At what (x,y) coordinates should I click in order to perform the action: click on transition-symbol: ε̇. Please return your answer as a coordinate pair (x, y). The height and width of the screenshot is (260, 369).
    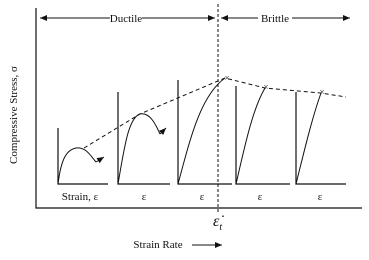
    Looking at the image, I should click on (218, 221).